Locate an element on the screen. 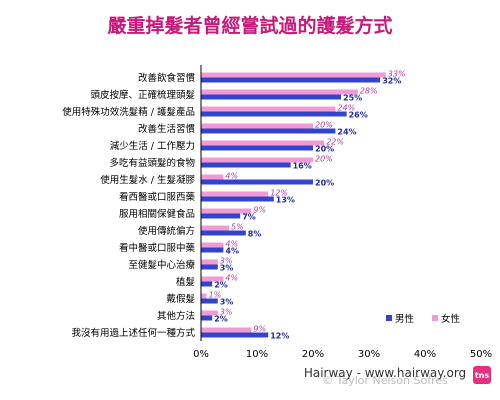 The height and width of the screenshot is (400, 500). x-tick-label: 10% is located at coordinates (257, 354).